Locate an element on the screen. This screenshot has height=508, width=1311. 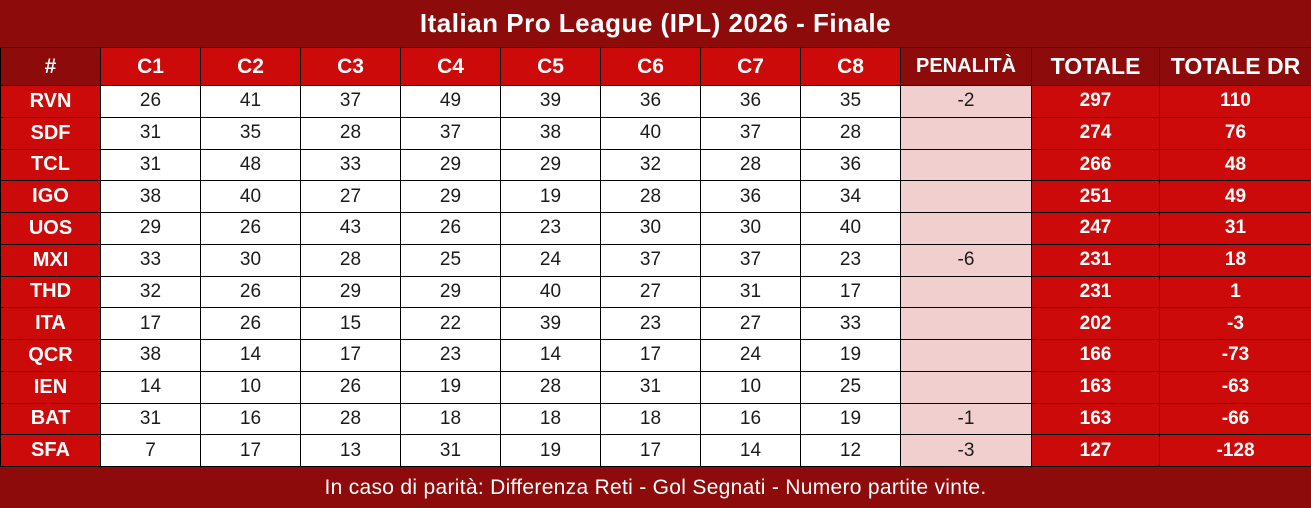
table-row: BAT 31 16 28 18 18 18 16 19 -1 163 -66 is located at coordinates (655, 419).